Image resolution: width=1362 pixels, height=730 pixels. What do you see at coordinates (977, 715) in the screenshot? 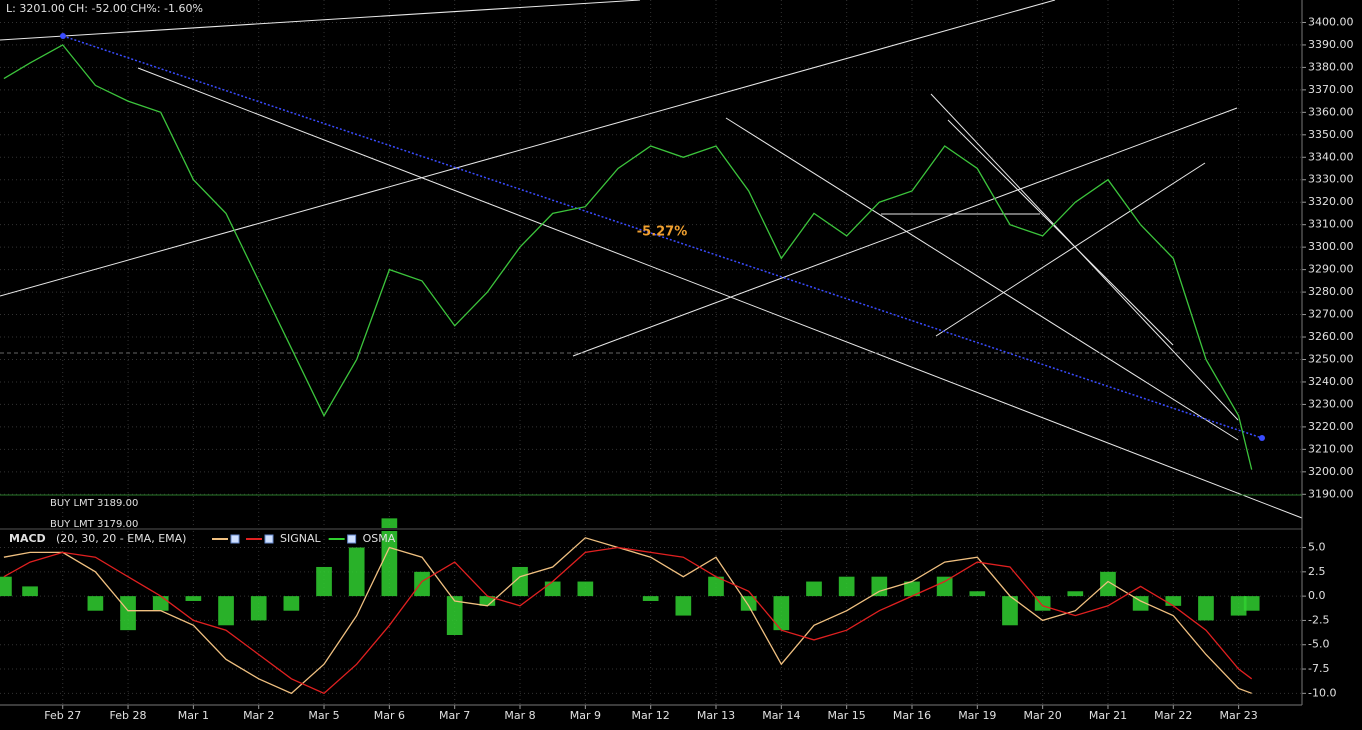
I see `x-tick-label: Mar 19` at bounding box center [977, 715].